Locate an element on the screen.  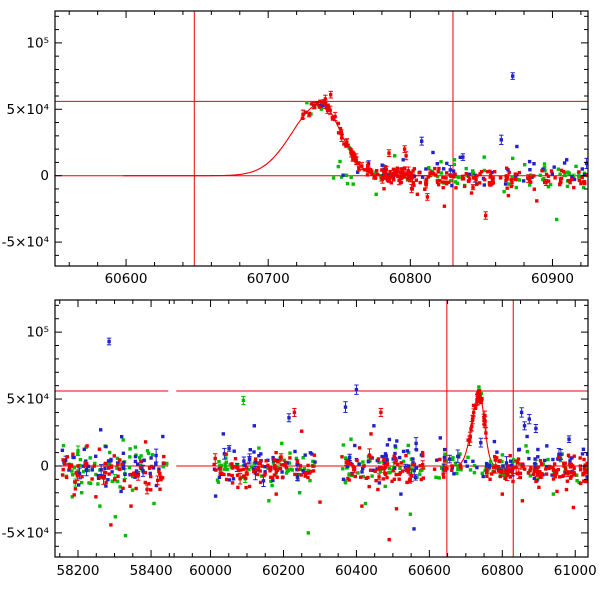
y-tick-label: 0 is located at coordinates (44, 176).